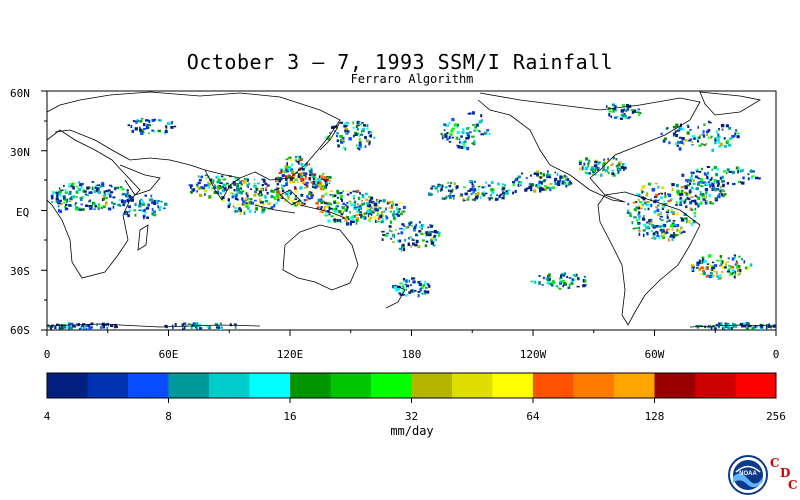 This screenshot has height=500, width=800. Describe the element at coordinates (290, 354) in the screenshot. I see `lon-label-120e: 120E` at that location.